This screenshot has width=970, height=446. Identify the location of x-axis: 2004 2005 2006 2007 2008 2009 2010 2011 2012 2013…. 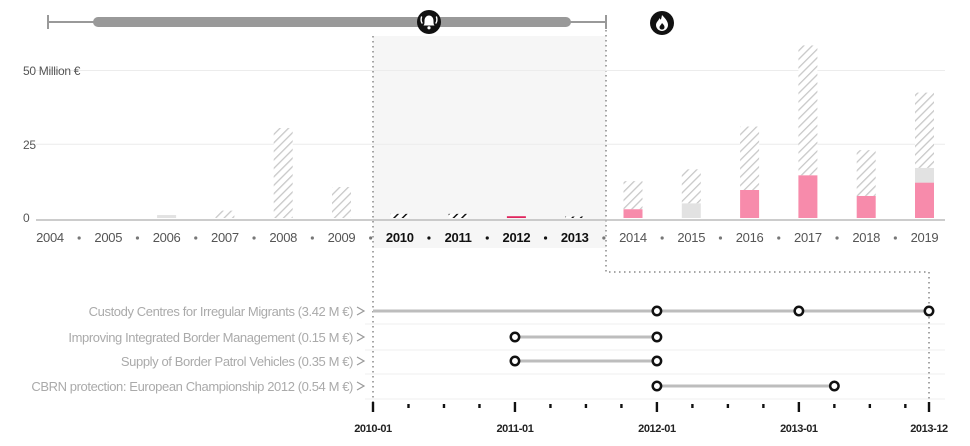
(487, 237).